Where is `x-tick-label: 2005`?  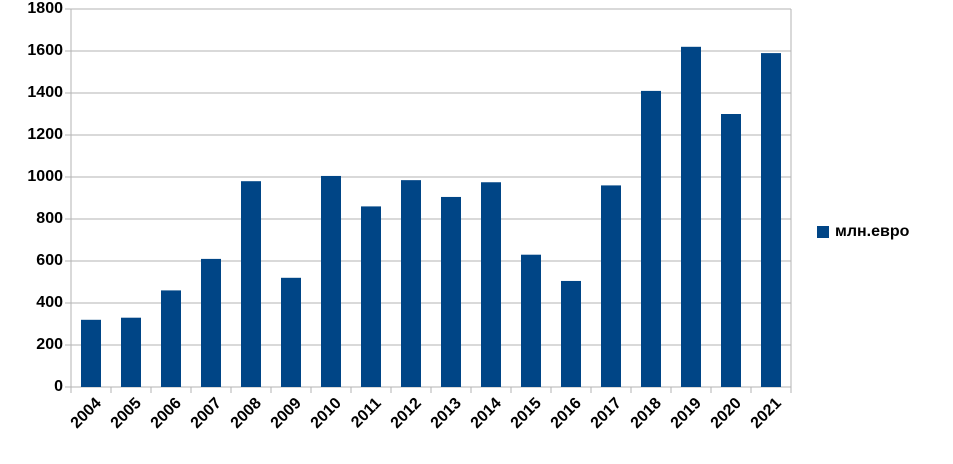 x-tick-label: 2005 is located at coordinates (126, 413).